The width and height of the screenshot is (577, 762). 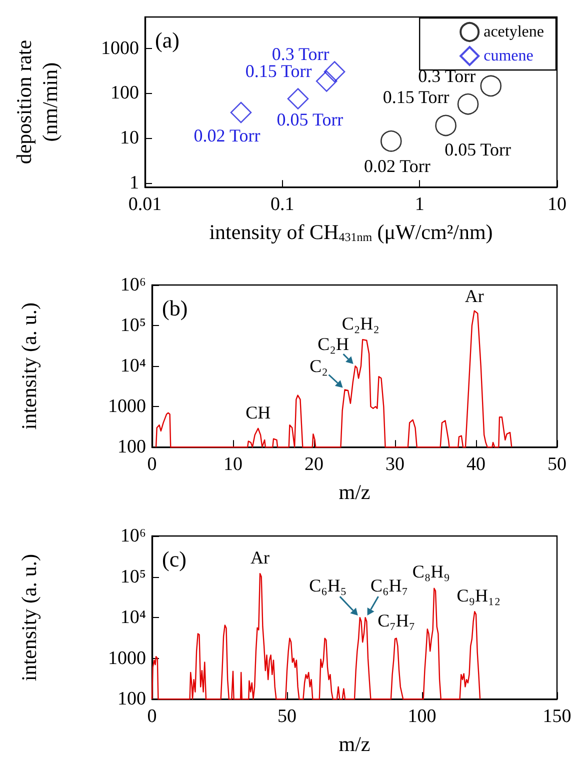 I want to click on annotation: (a), so click(x=167, y=40).